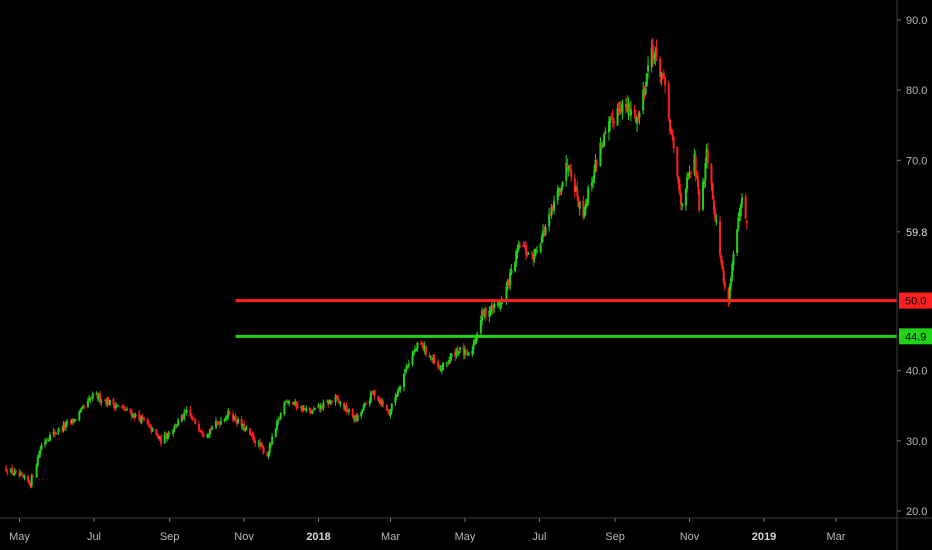 The image size is (932, 550). What do you see at coordinates (916, 512) in the screenshot?
I see `y-tick-label: 20.0` at bounding box center [916, 512].